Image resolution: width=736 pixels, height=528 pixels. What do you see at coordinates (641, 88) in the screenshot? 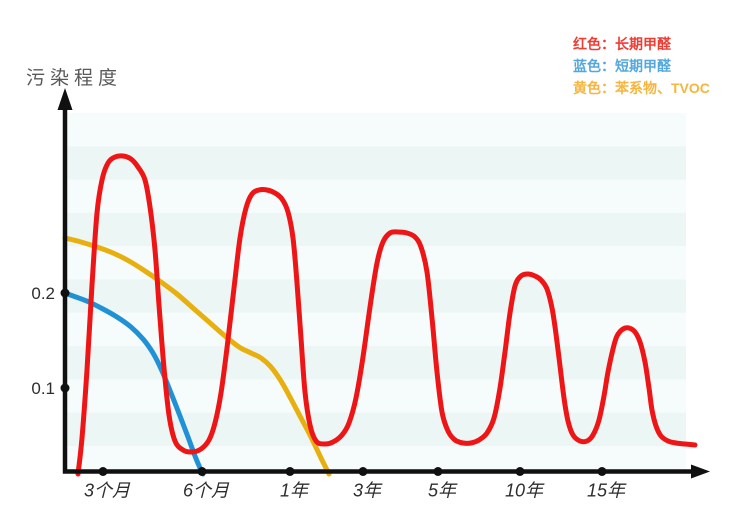
I see `legend-item-2: 黄色：苯系物、TVOC` at bounding box center [641, 88].